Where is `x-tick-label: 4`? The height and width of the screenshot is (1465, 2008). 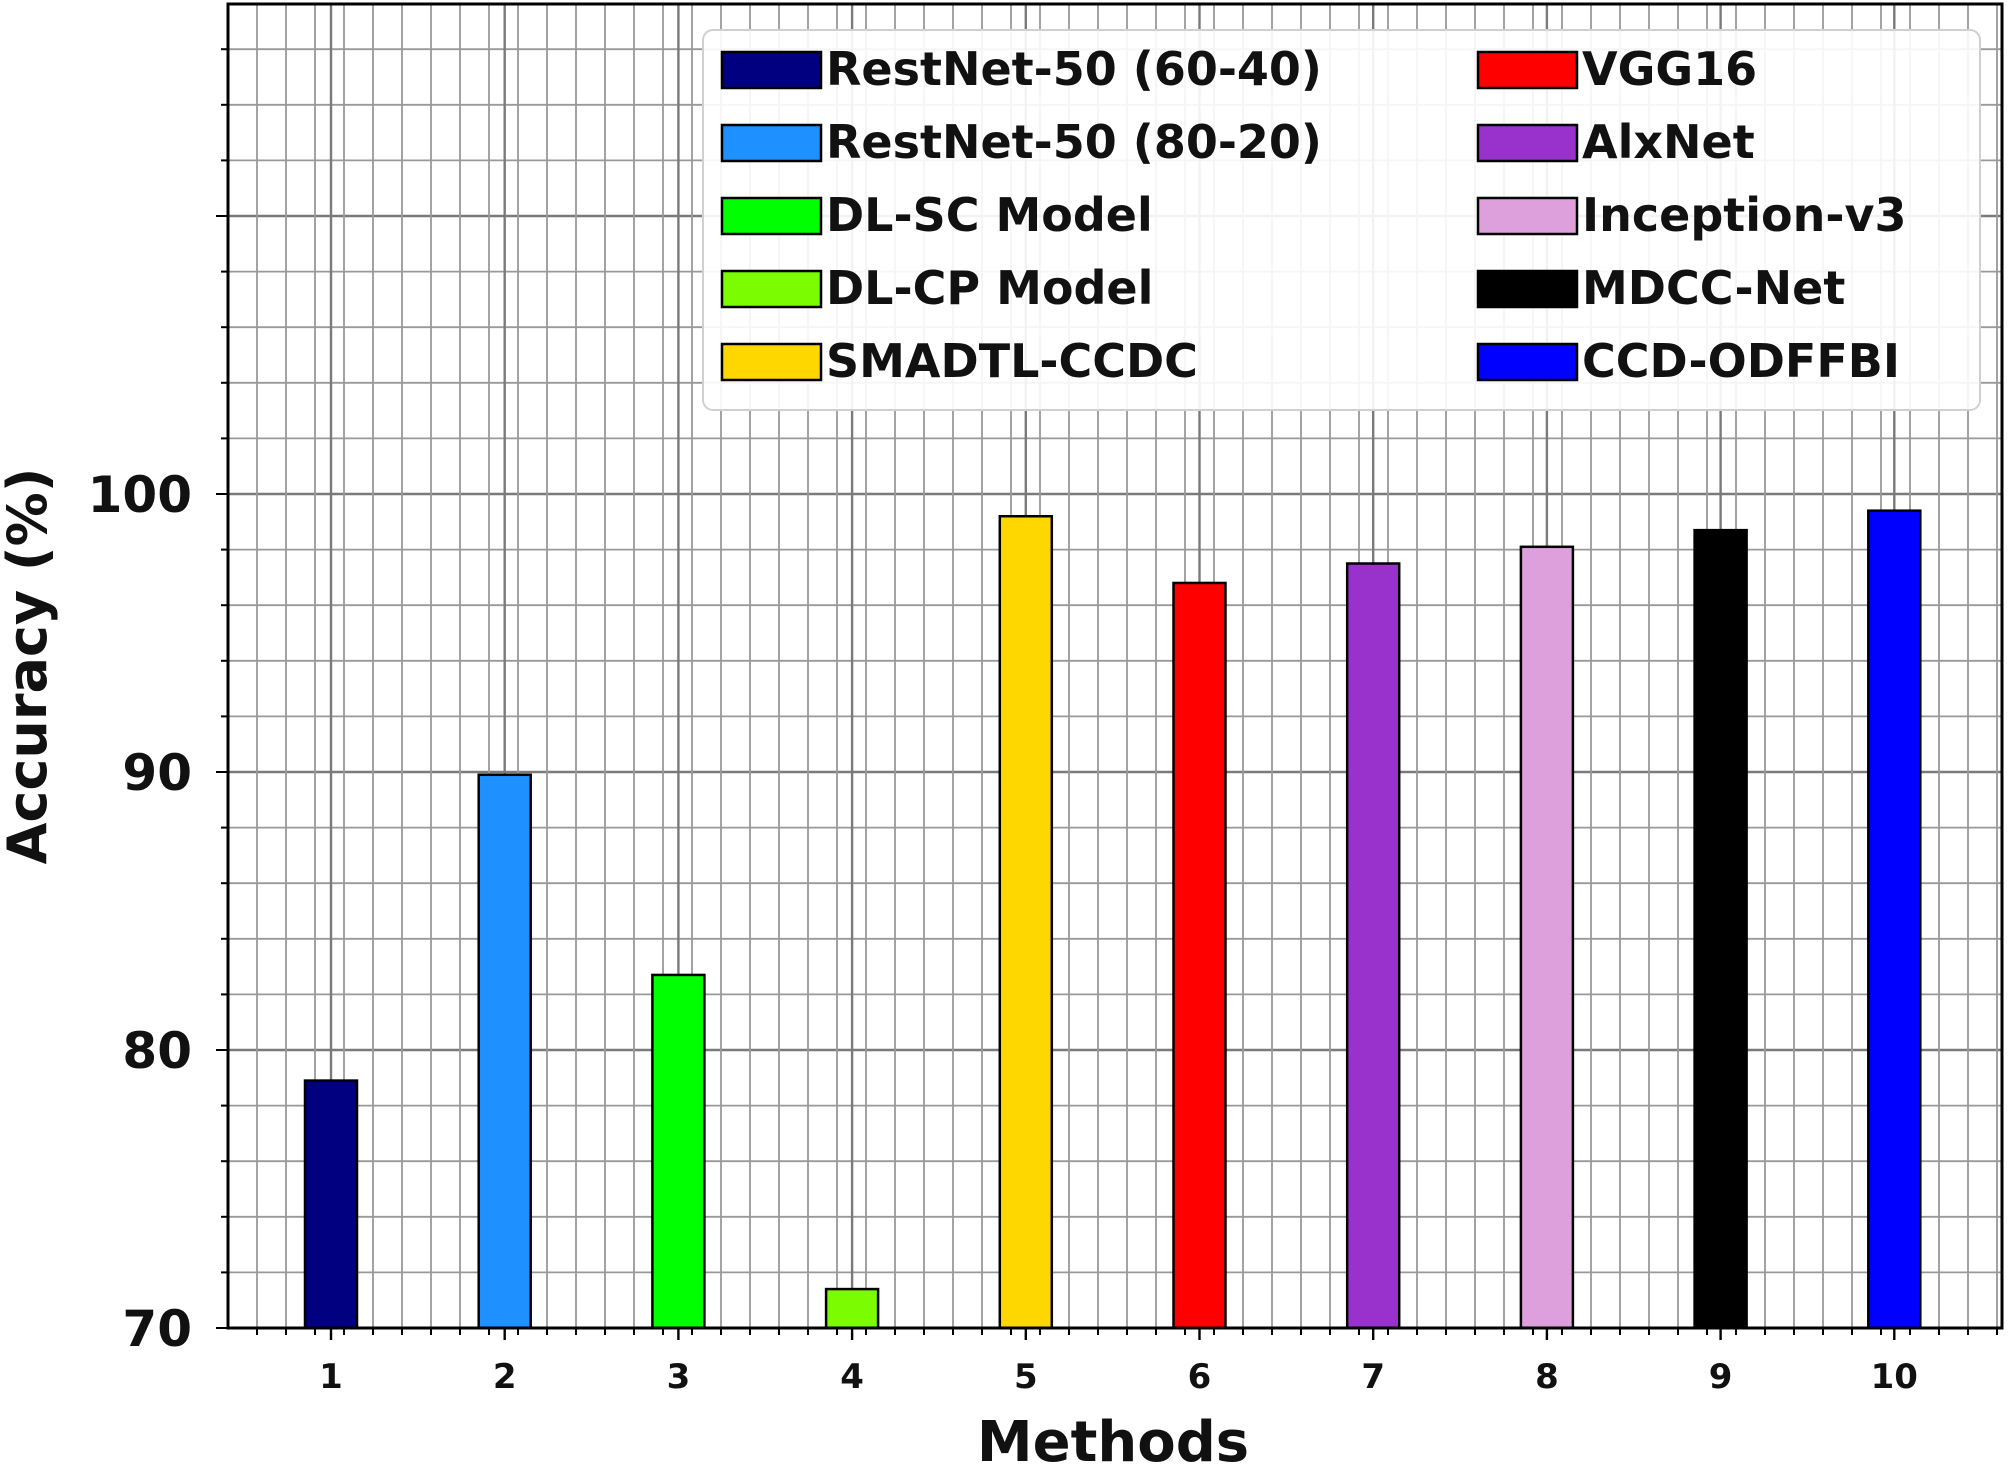 x-tick-label: 4 is located at coordinates (852, 1377).